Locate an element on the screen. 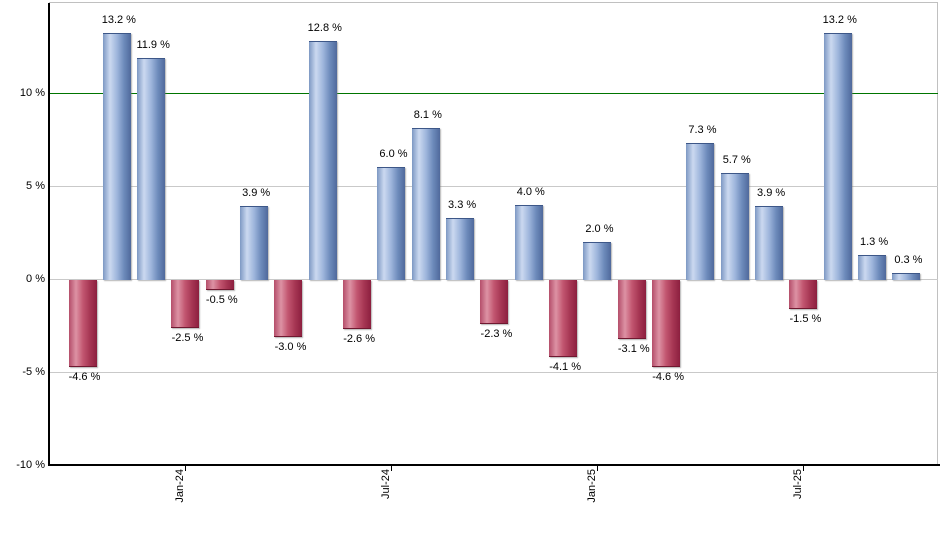 The height and width of the screenshot is (550, 940). bar-value-label: -1.5 % is located at coordinates (805, 318).